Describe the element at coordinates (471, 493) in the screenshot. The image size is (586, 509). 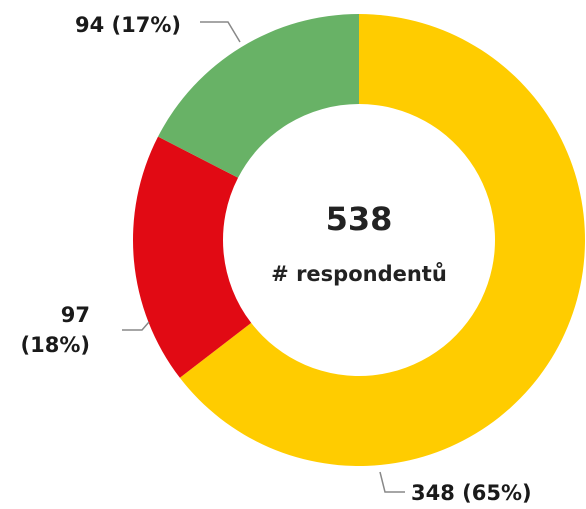
I see `data-label: 348 (65%)` at that location.